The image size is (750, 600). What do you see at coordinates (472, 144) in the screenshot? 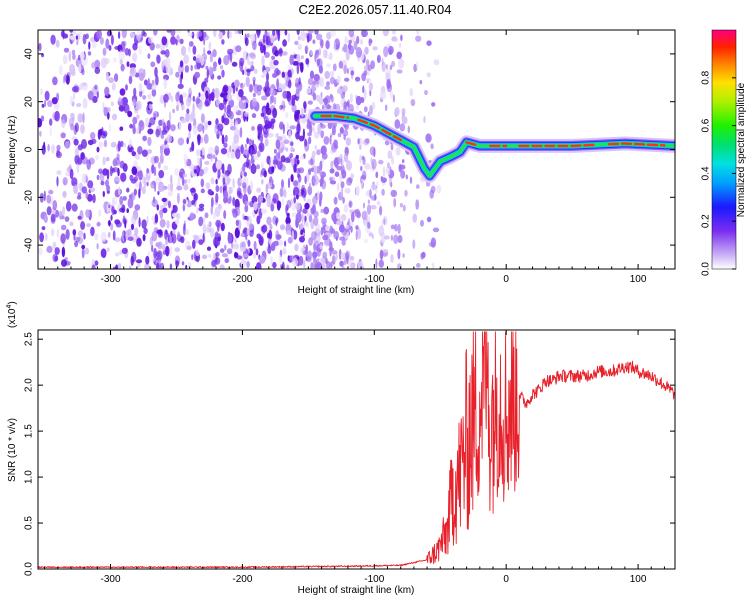
I see `ridge-peak` at bounding box center [472, 144].